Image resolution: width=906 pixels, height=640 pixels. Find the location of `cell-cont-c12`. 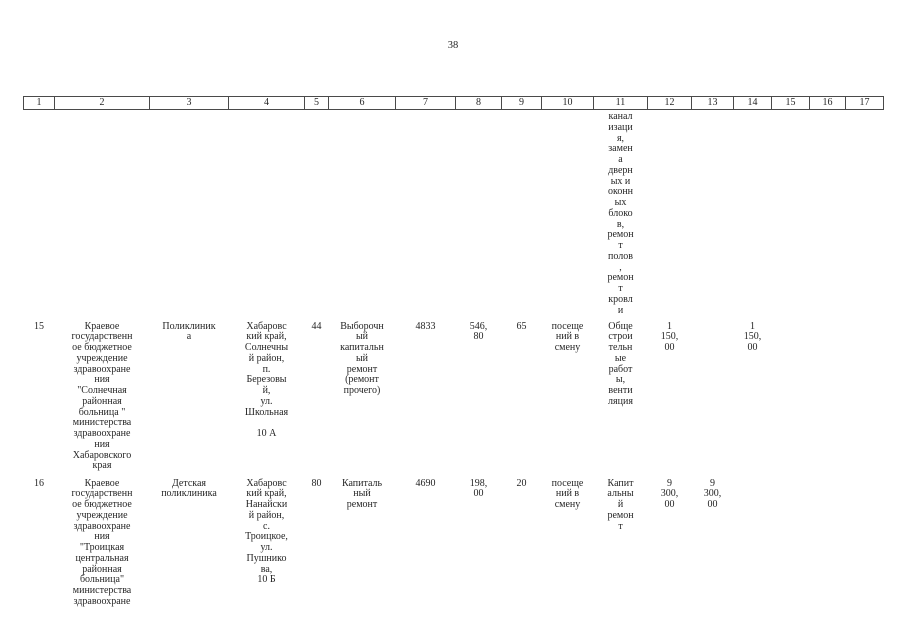

cell-cont-c12 is located at coordinates (670, 213).